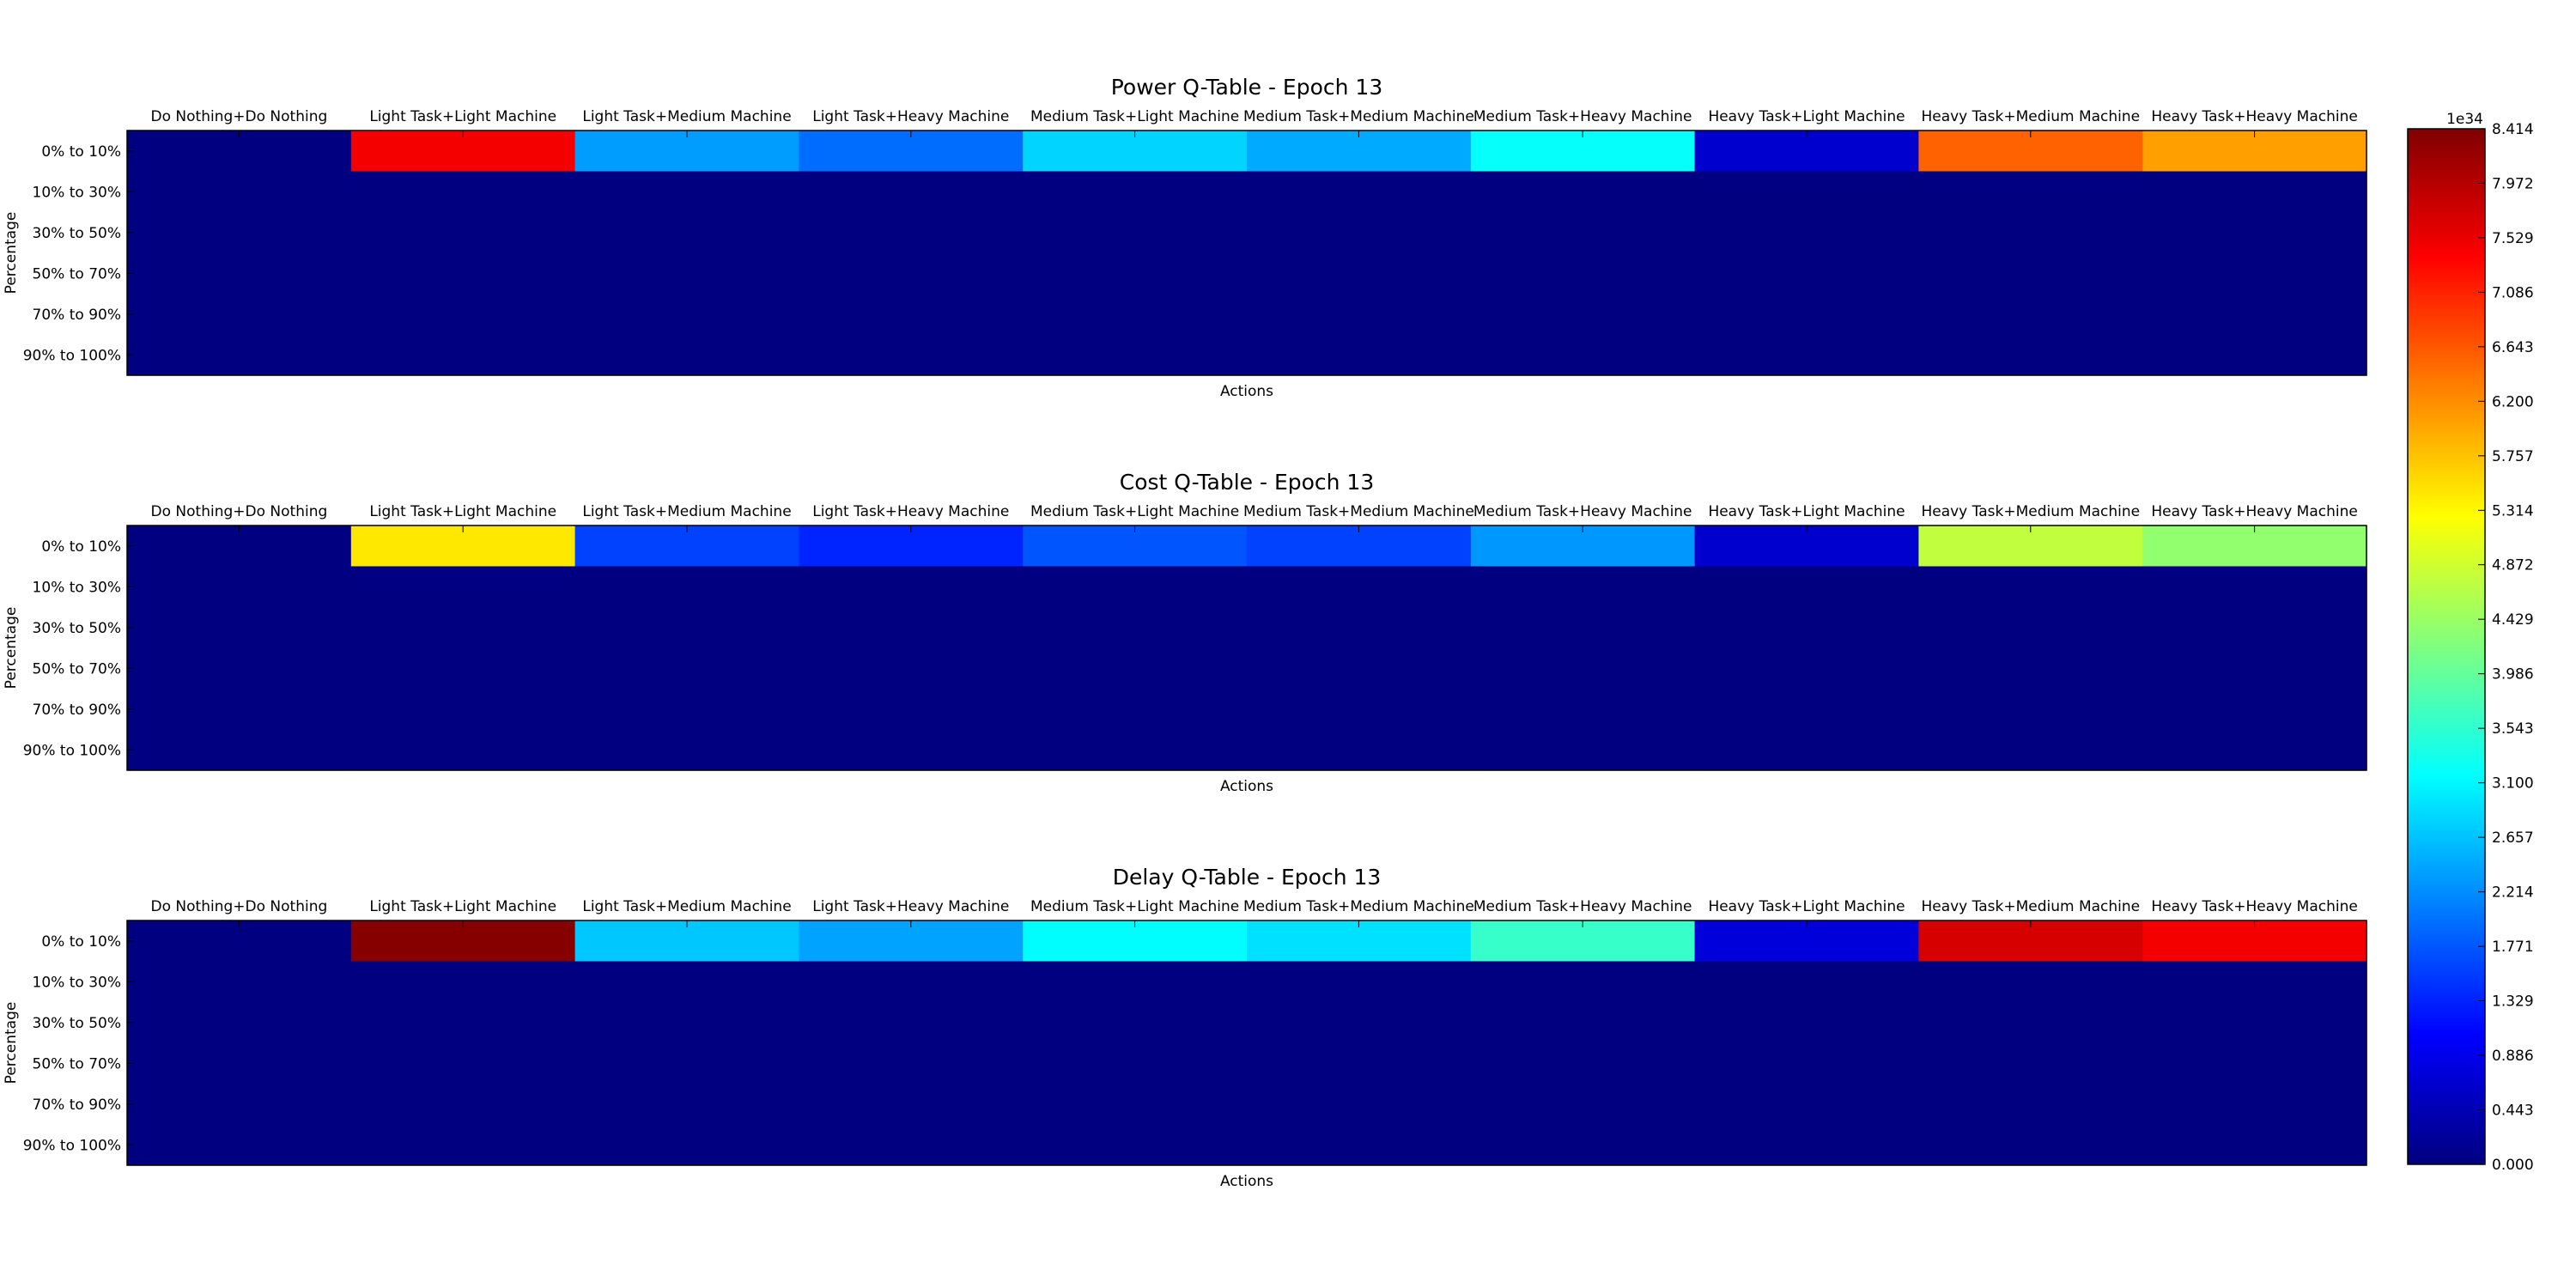  Describe the element at coordinates (1806, 117) in the screenshot. I see `x-tick-label: Heavy Task+Light Machine` at that location.